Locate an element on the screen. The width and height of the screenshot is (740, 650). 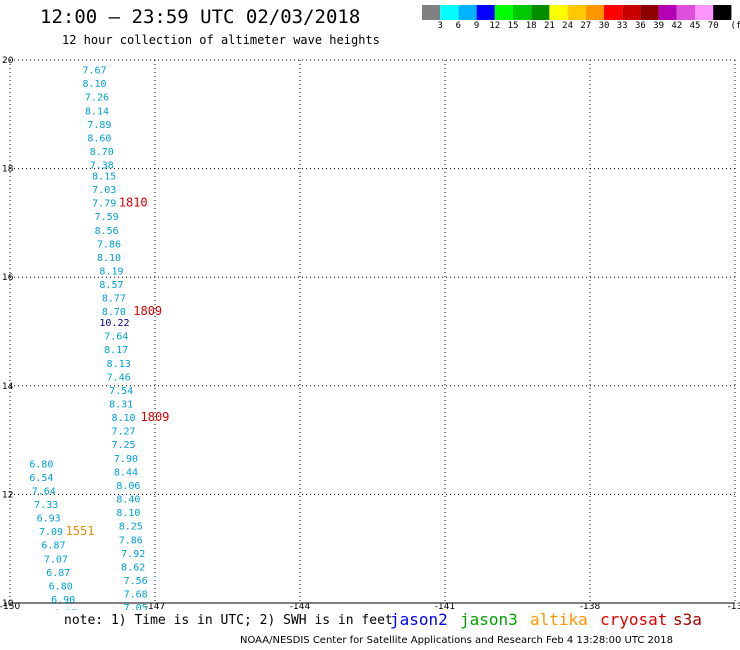
color-scale-label: 18 is located at coordinates (531, 26).